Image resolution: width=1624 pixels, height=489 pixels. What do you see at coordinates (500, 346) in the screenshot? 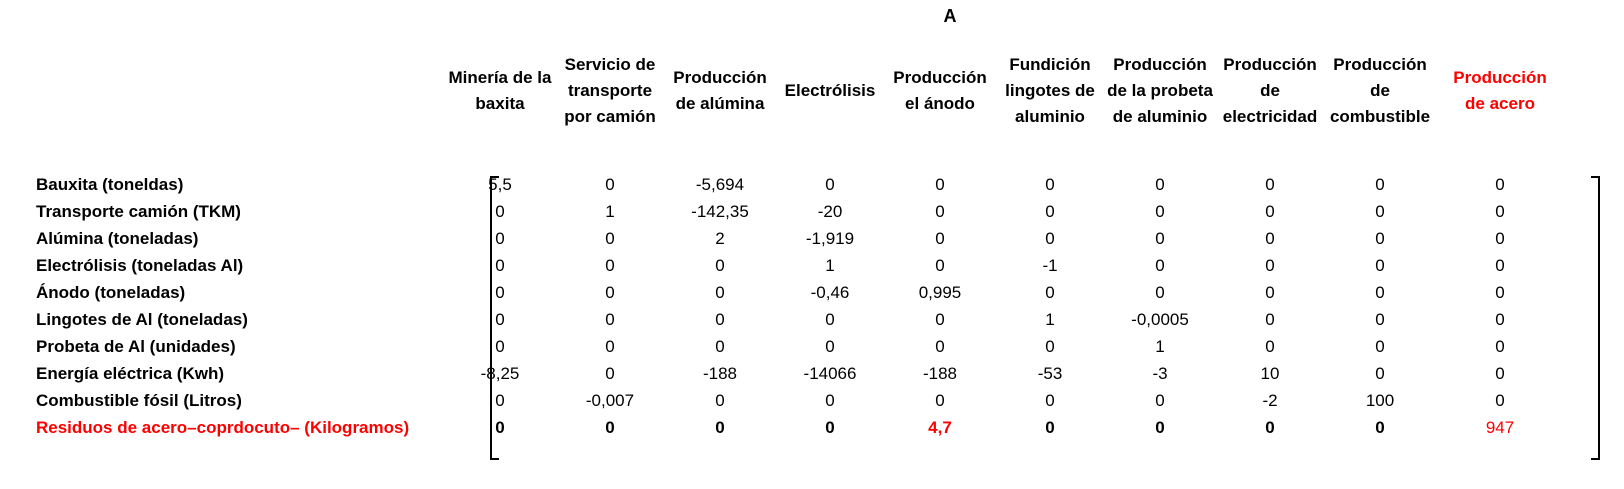
I see `matrix-cell-r7-c1: 0` at bounding box center [500, 346].